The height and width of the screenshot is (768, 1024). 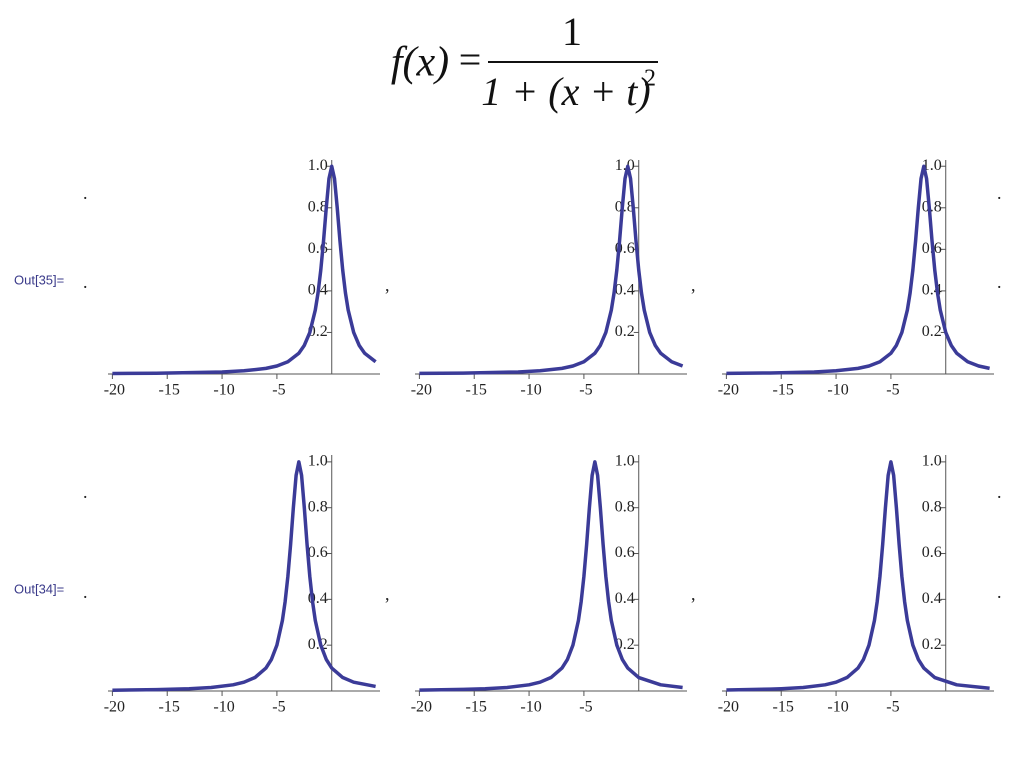 What do you see at coordinates (39, 279) in the screenshot?
I see `output-label: Out[35]=` at bounding box center [39, 279].